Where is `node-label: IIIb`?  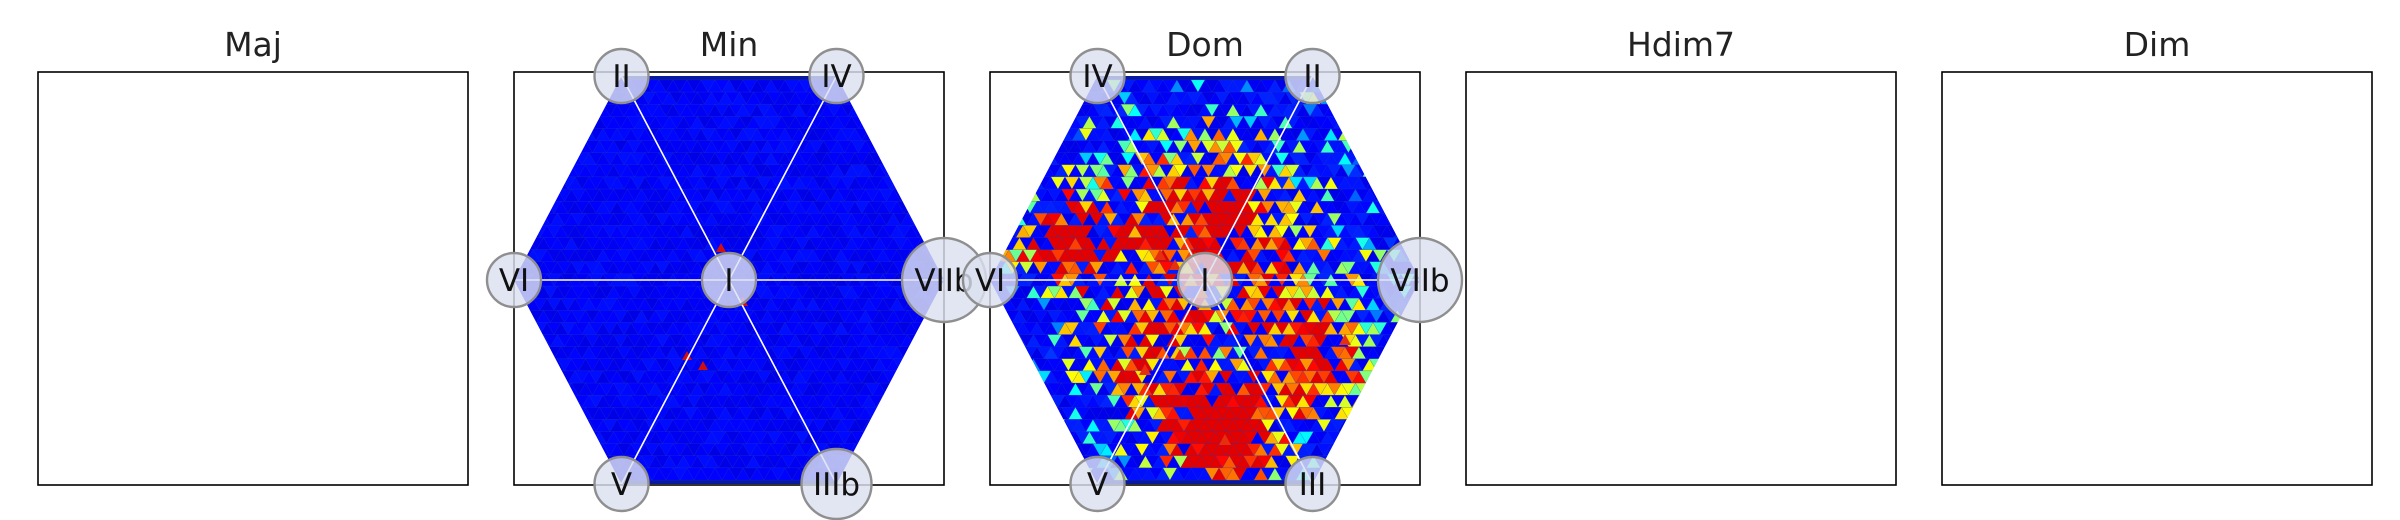
node-label: IIIb is located at coordinates (836, 485).